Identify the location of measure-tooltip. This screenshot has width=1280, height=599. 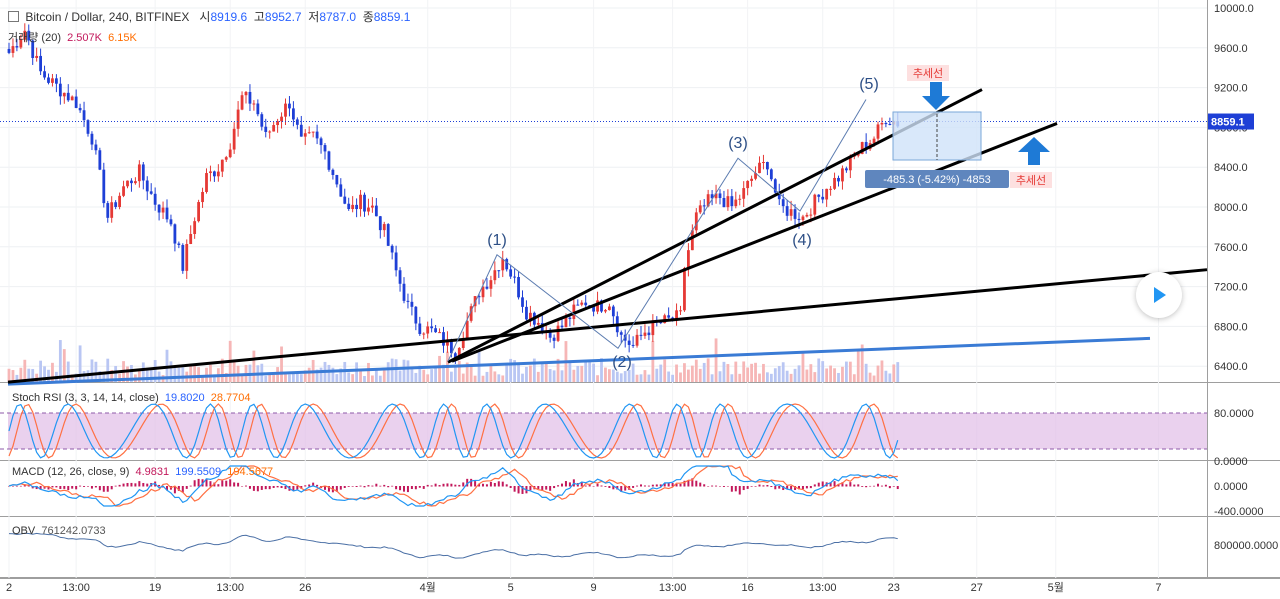
(937, 179).